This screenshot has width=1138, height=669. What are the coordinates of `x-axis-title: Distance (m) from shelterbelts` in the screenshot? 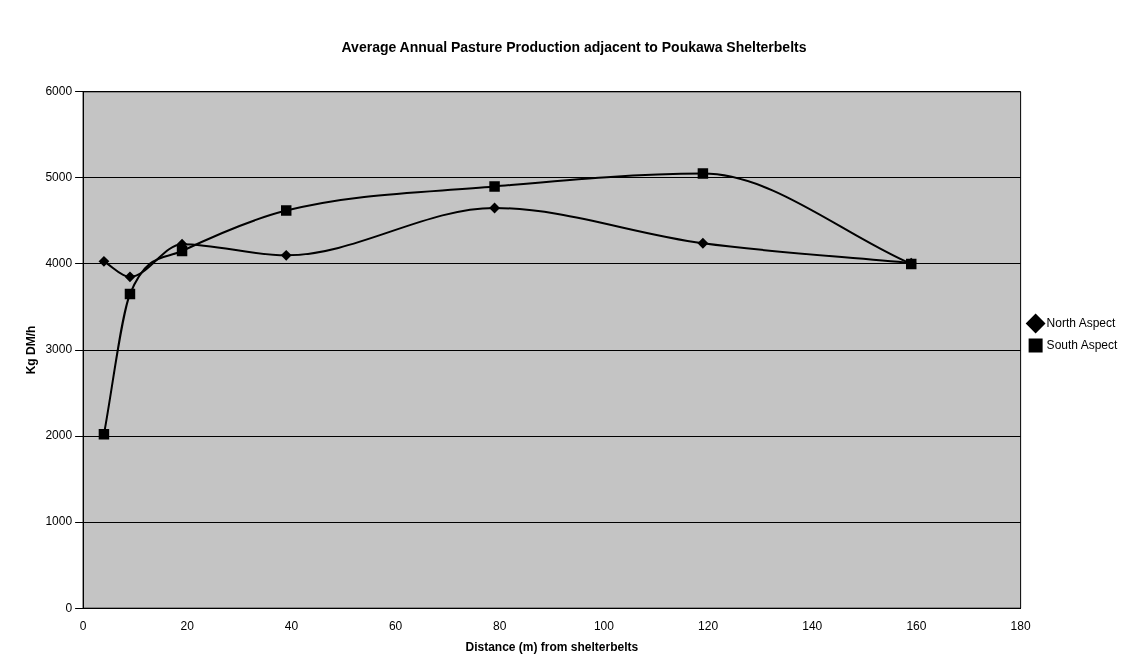 It's located at (552, 647).